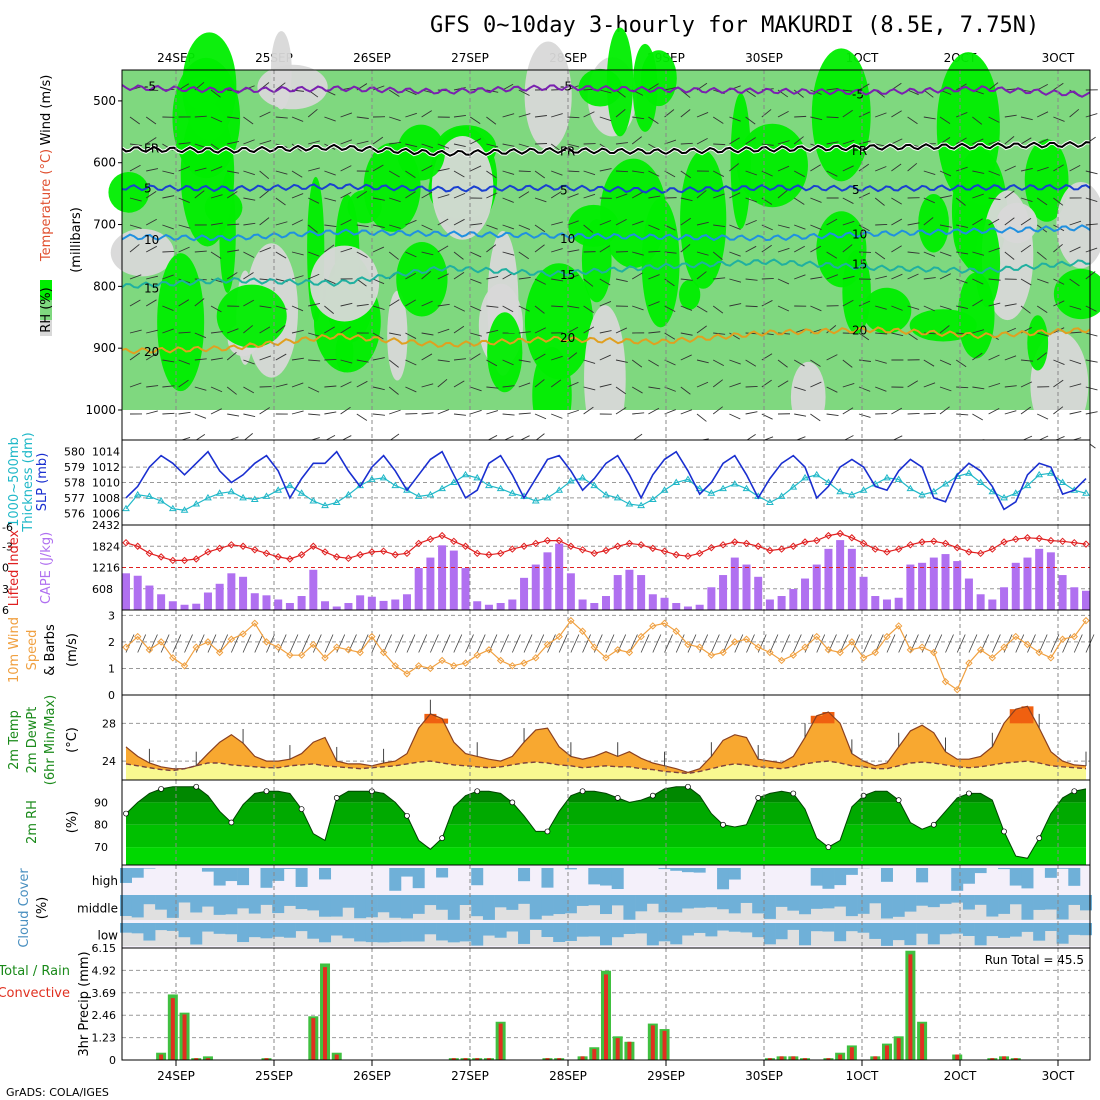 Image resolution: width=1100 pixels, height=1100 pixels. What do you see at coordinates (32, 822) in the screenshot?
I see `rh-axis-label: 2m RH` at bounding box center [32, 822].